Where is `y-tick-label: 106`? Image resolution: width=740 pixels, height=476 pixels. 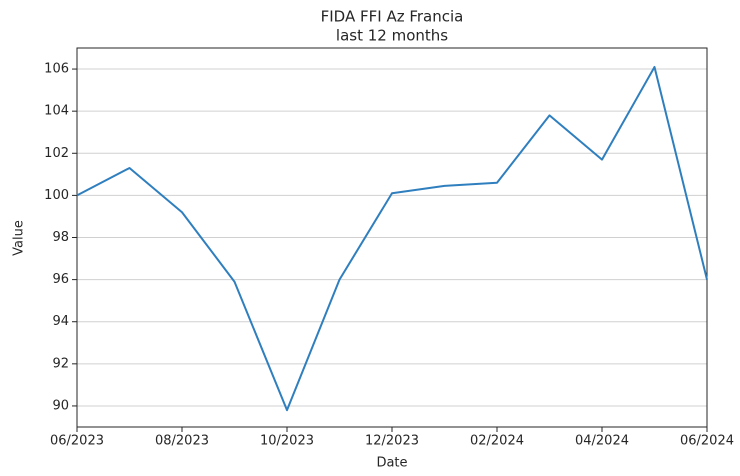
y-tick-label: 106 is located at coordinates (56, 69).